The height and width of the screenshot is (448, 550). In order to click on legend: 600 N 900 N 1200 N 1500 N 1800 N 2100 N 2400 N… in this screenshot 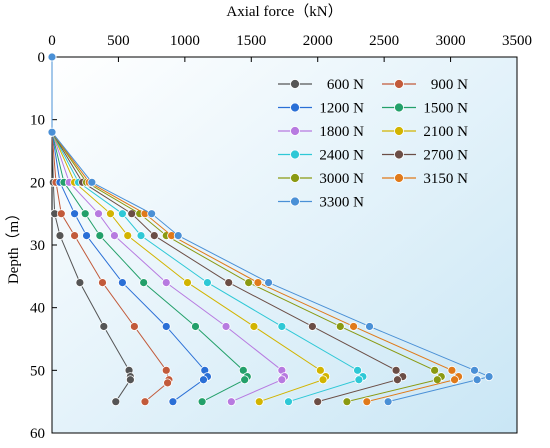, I will do `click(373, 144)`.